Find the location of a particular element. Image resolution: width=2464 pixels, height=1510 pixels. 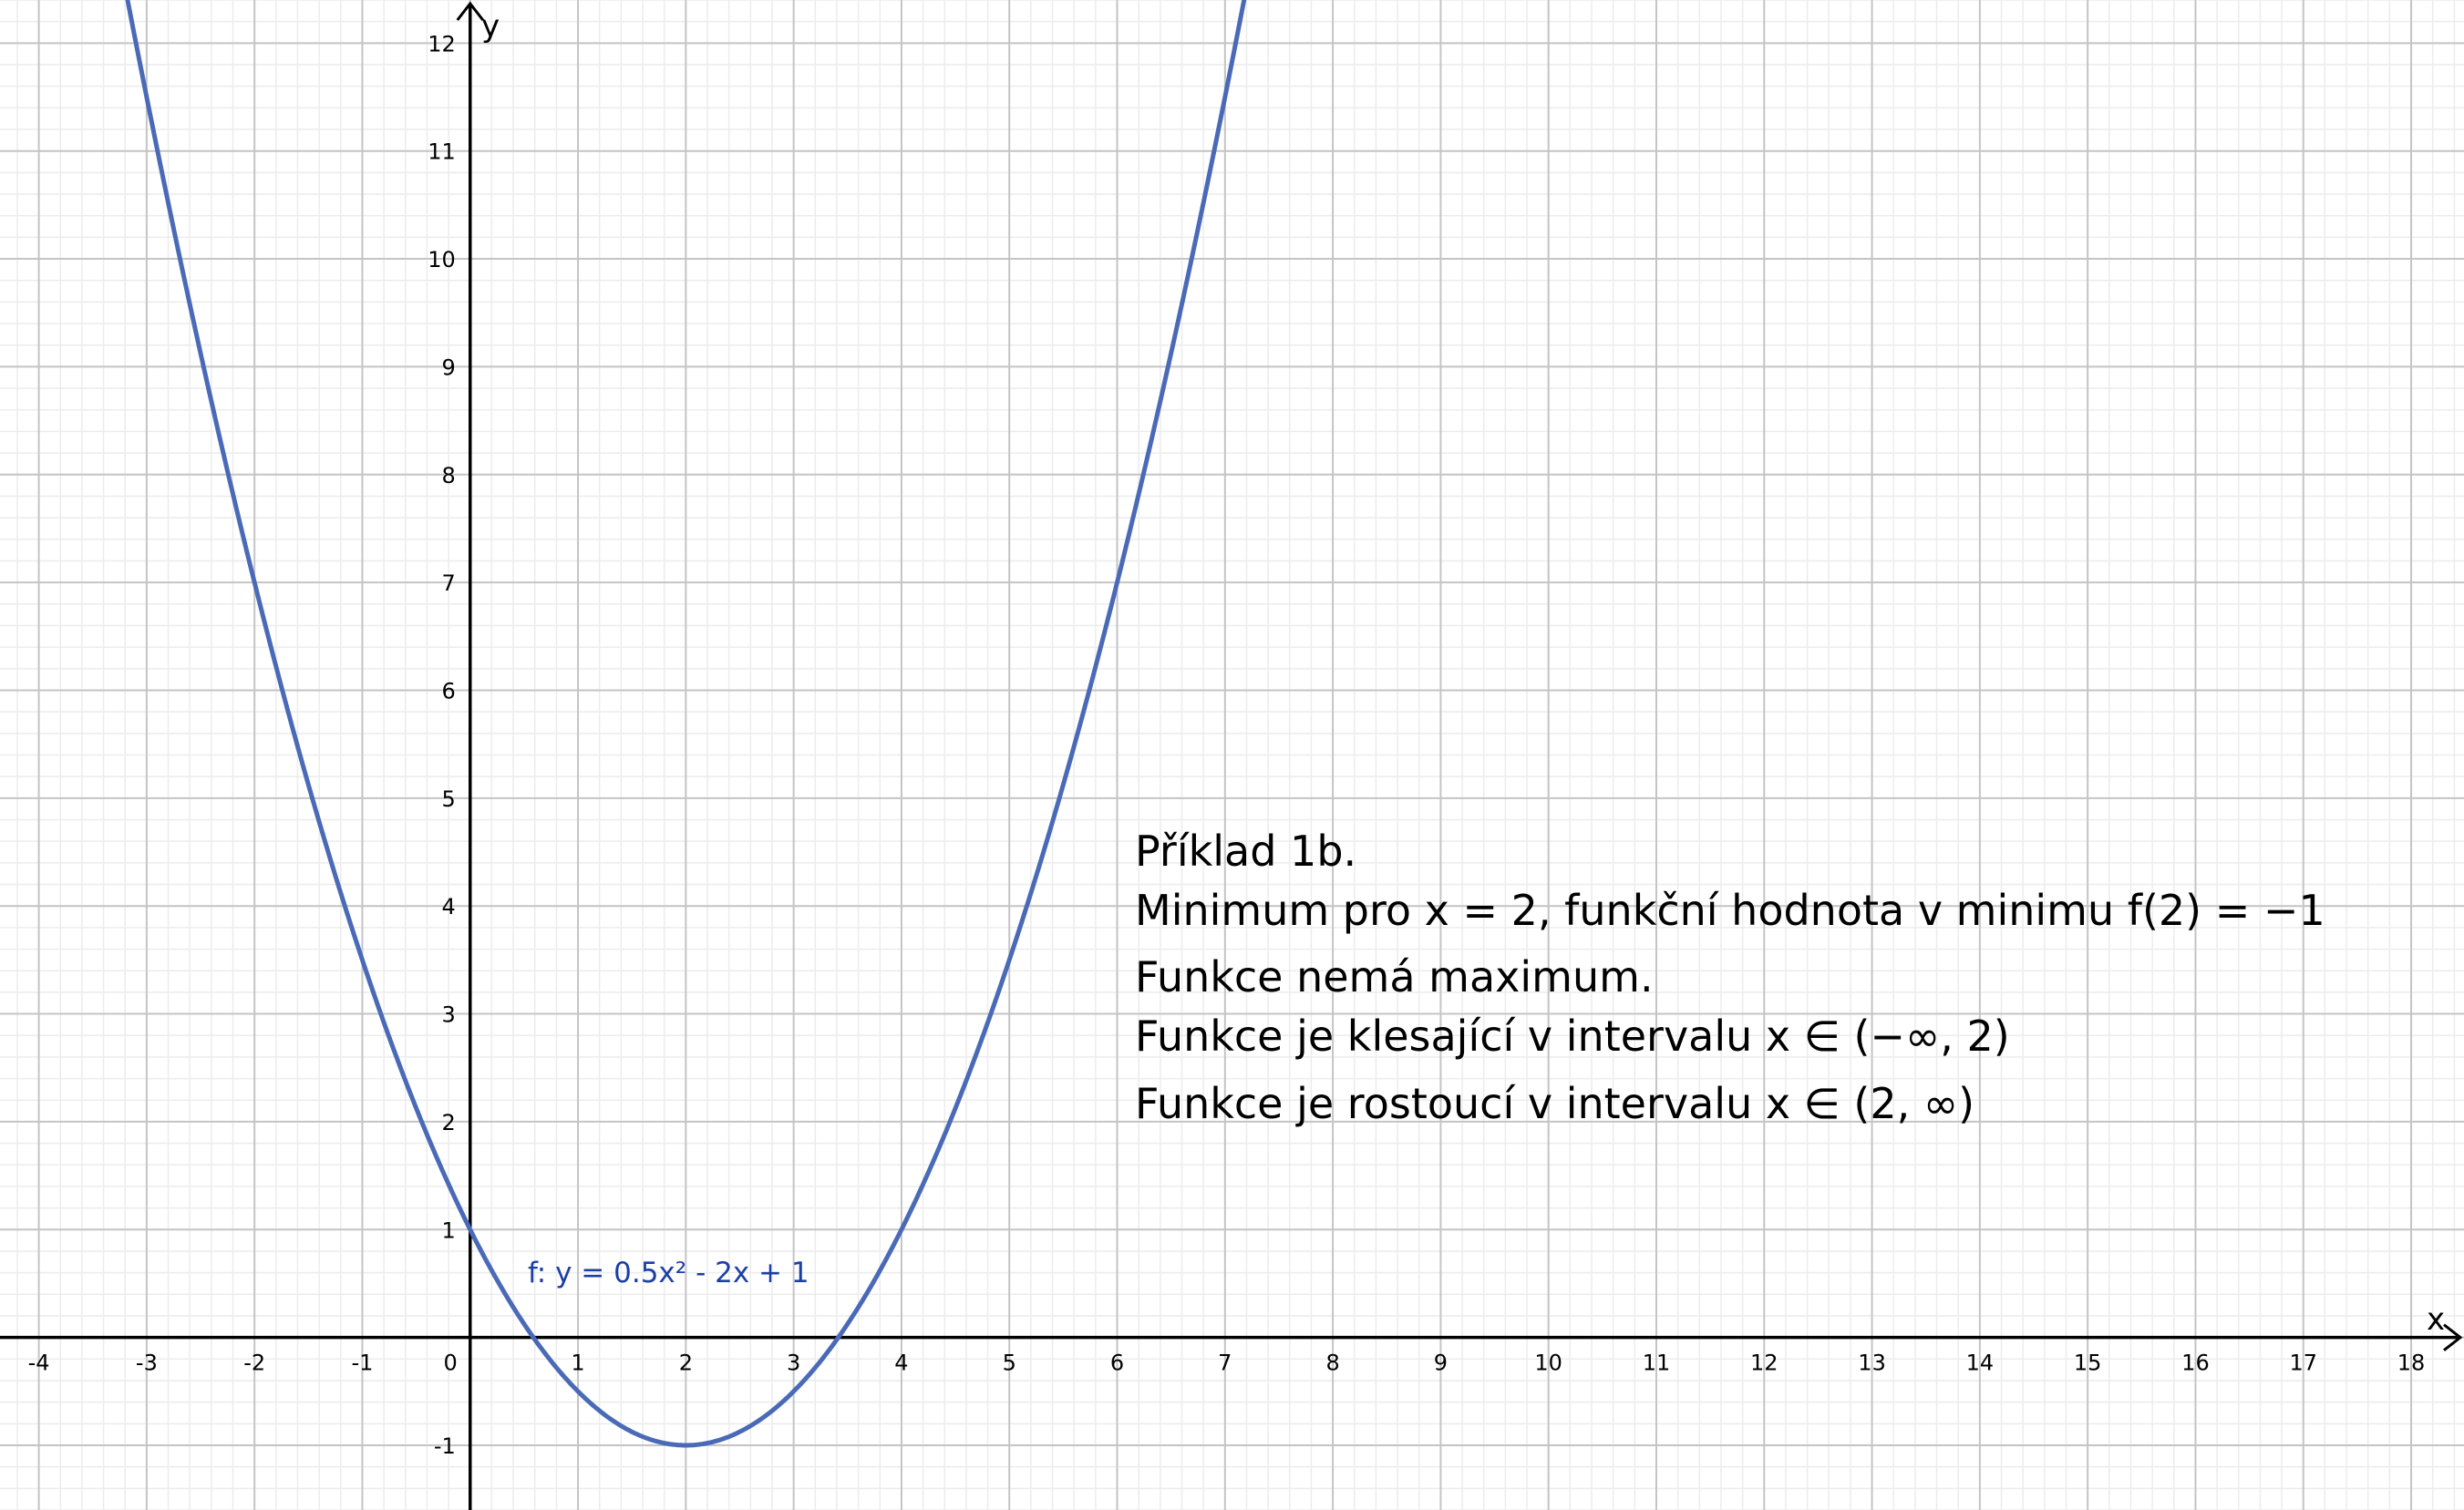

x-tick-label: 15 is located at coordinates (2088, 1363).